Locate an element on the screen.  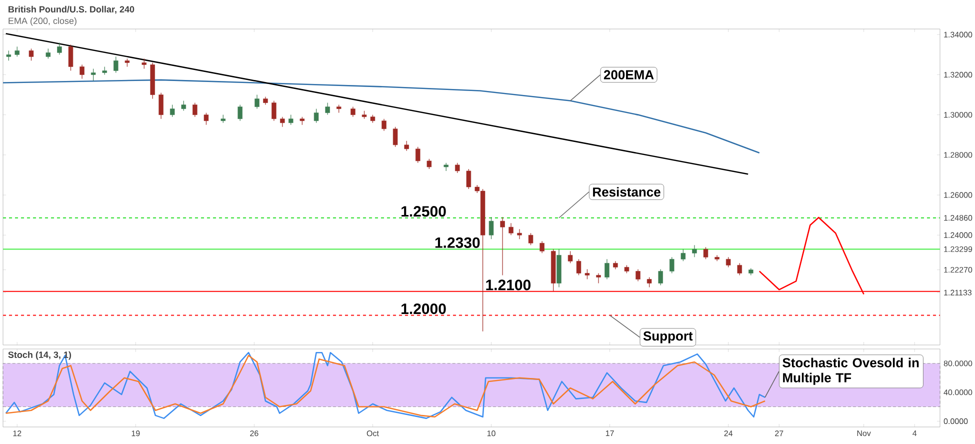
y-tick-label: 1.34000 is located at coordinates (958, 35).